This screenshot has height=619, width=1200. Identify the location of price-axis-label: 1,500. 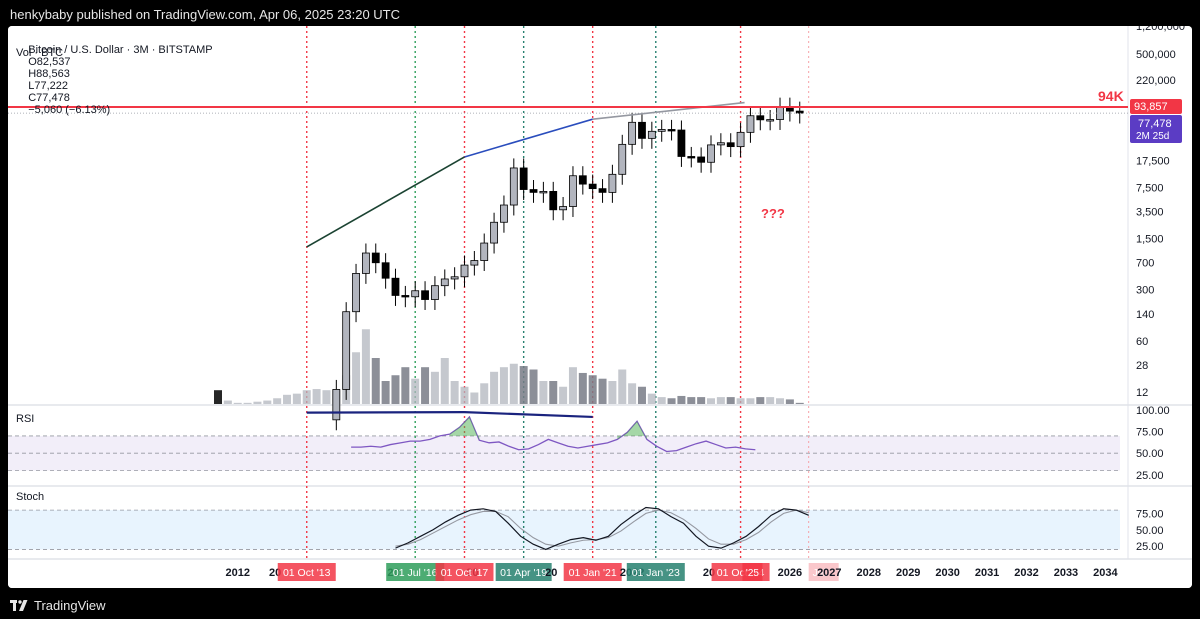
(1150, 240).